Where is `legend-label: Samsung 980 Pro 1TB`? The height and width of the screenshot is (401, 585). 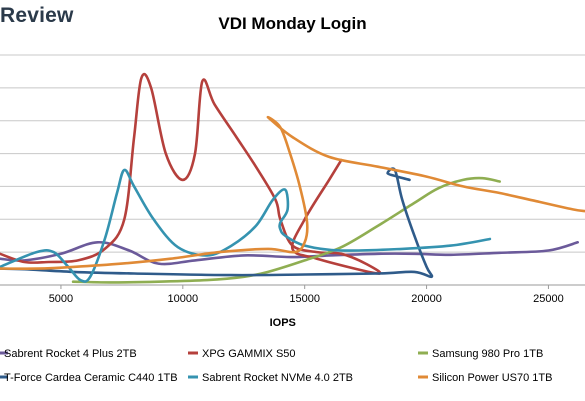 legend-label: Samsung 980 Pro 1TB is located at coordinates (487, 354).